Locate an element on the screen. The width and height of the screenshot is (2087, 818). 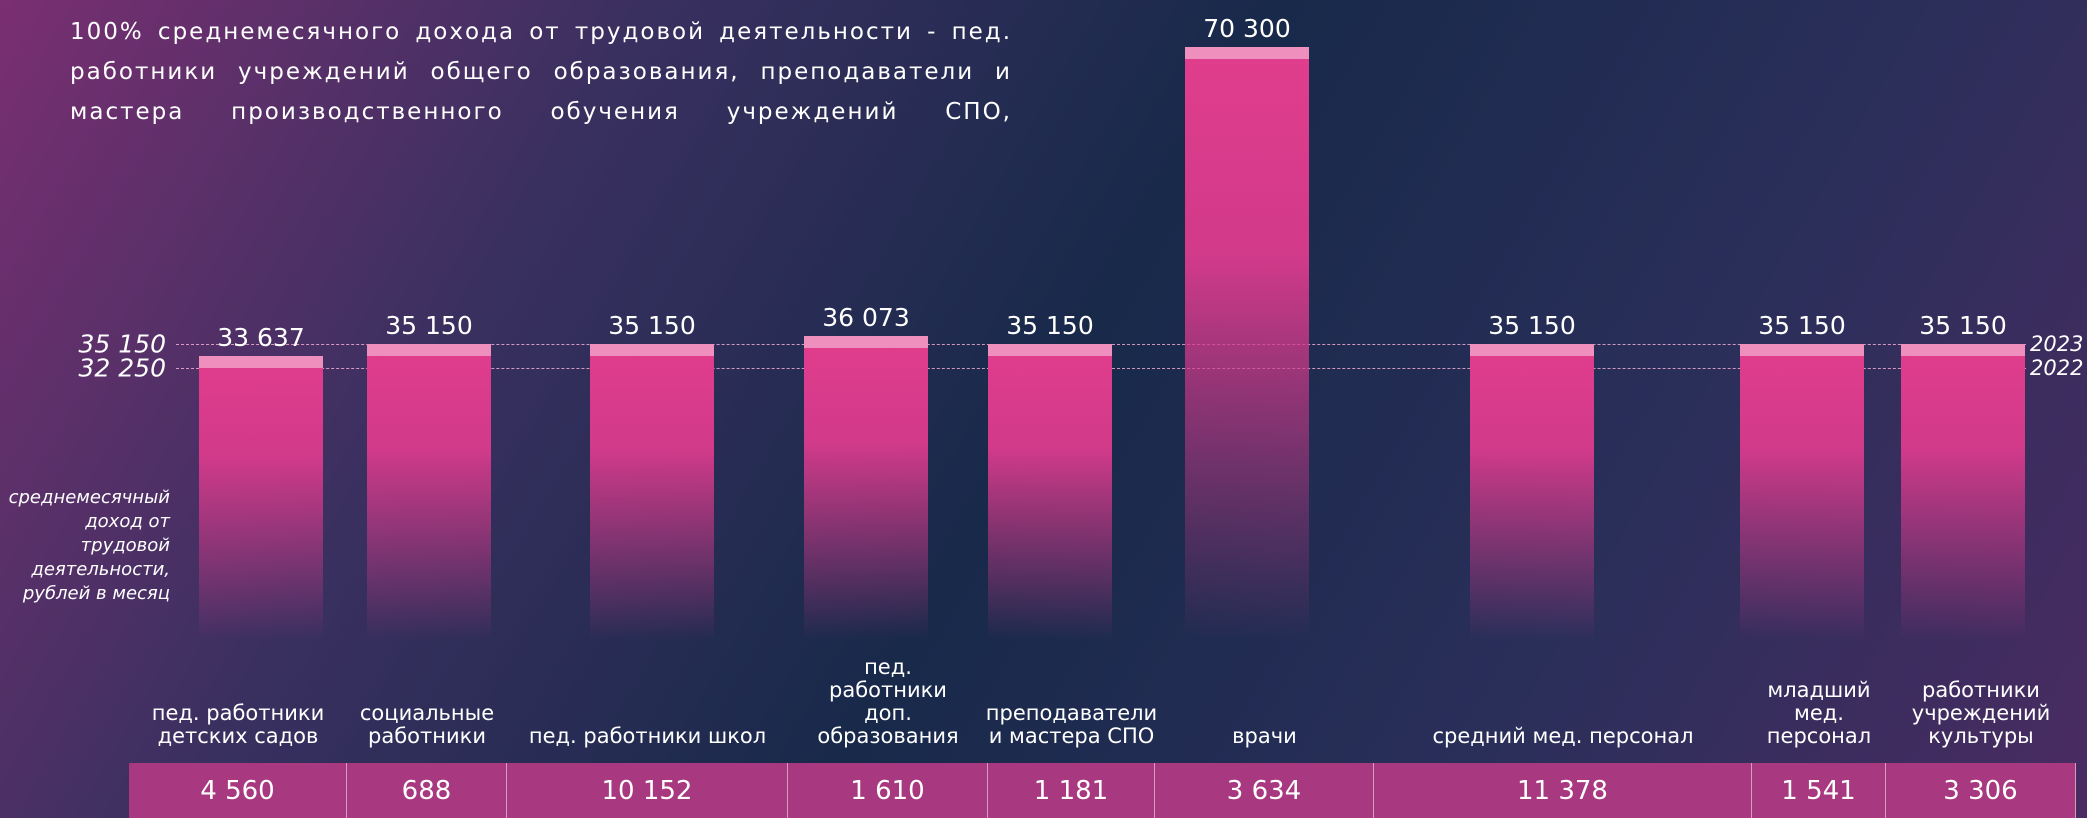
table-cell: 10 152 is located at coordinates (647, 790).